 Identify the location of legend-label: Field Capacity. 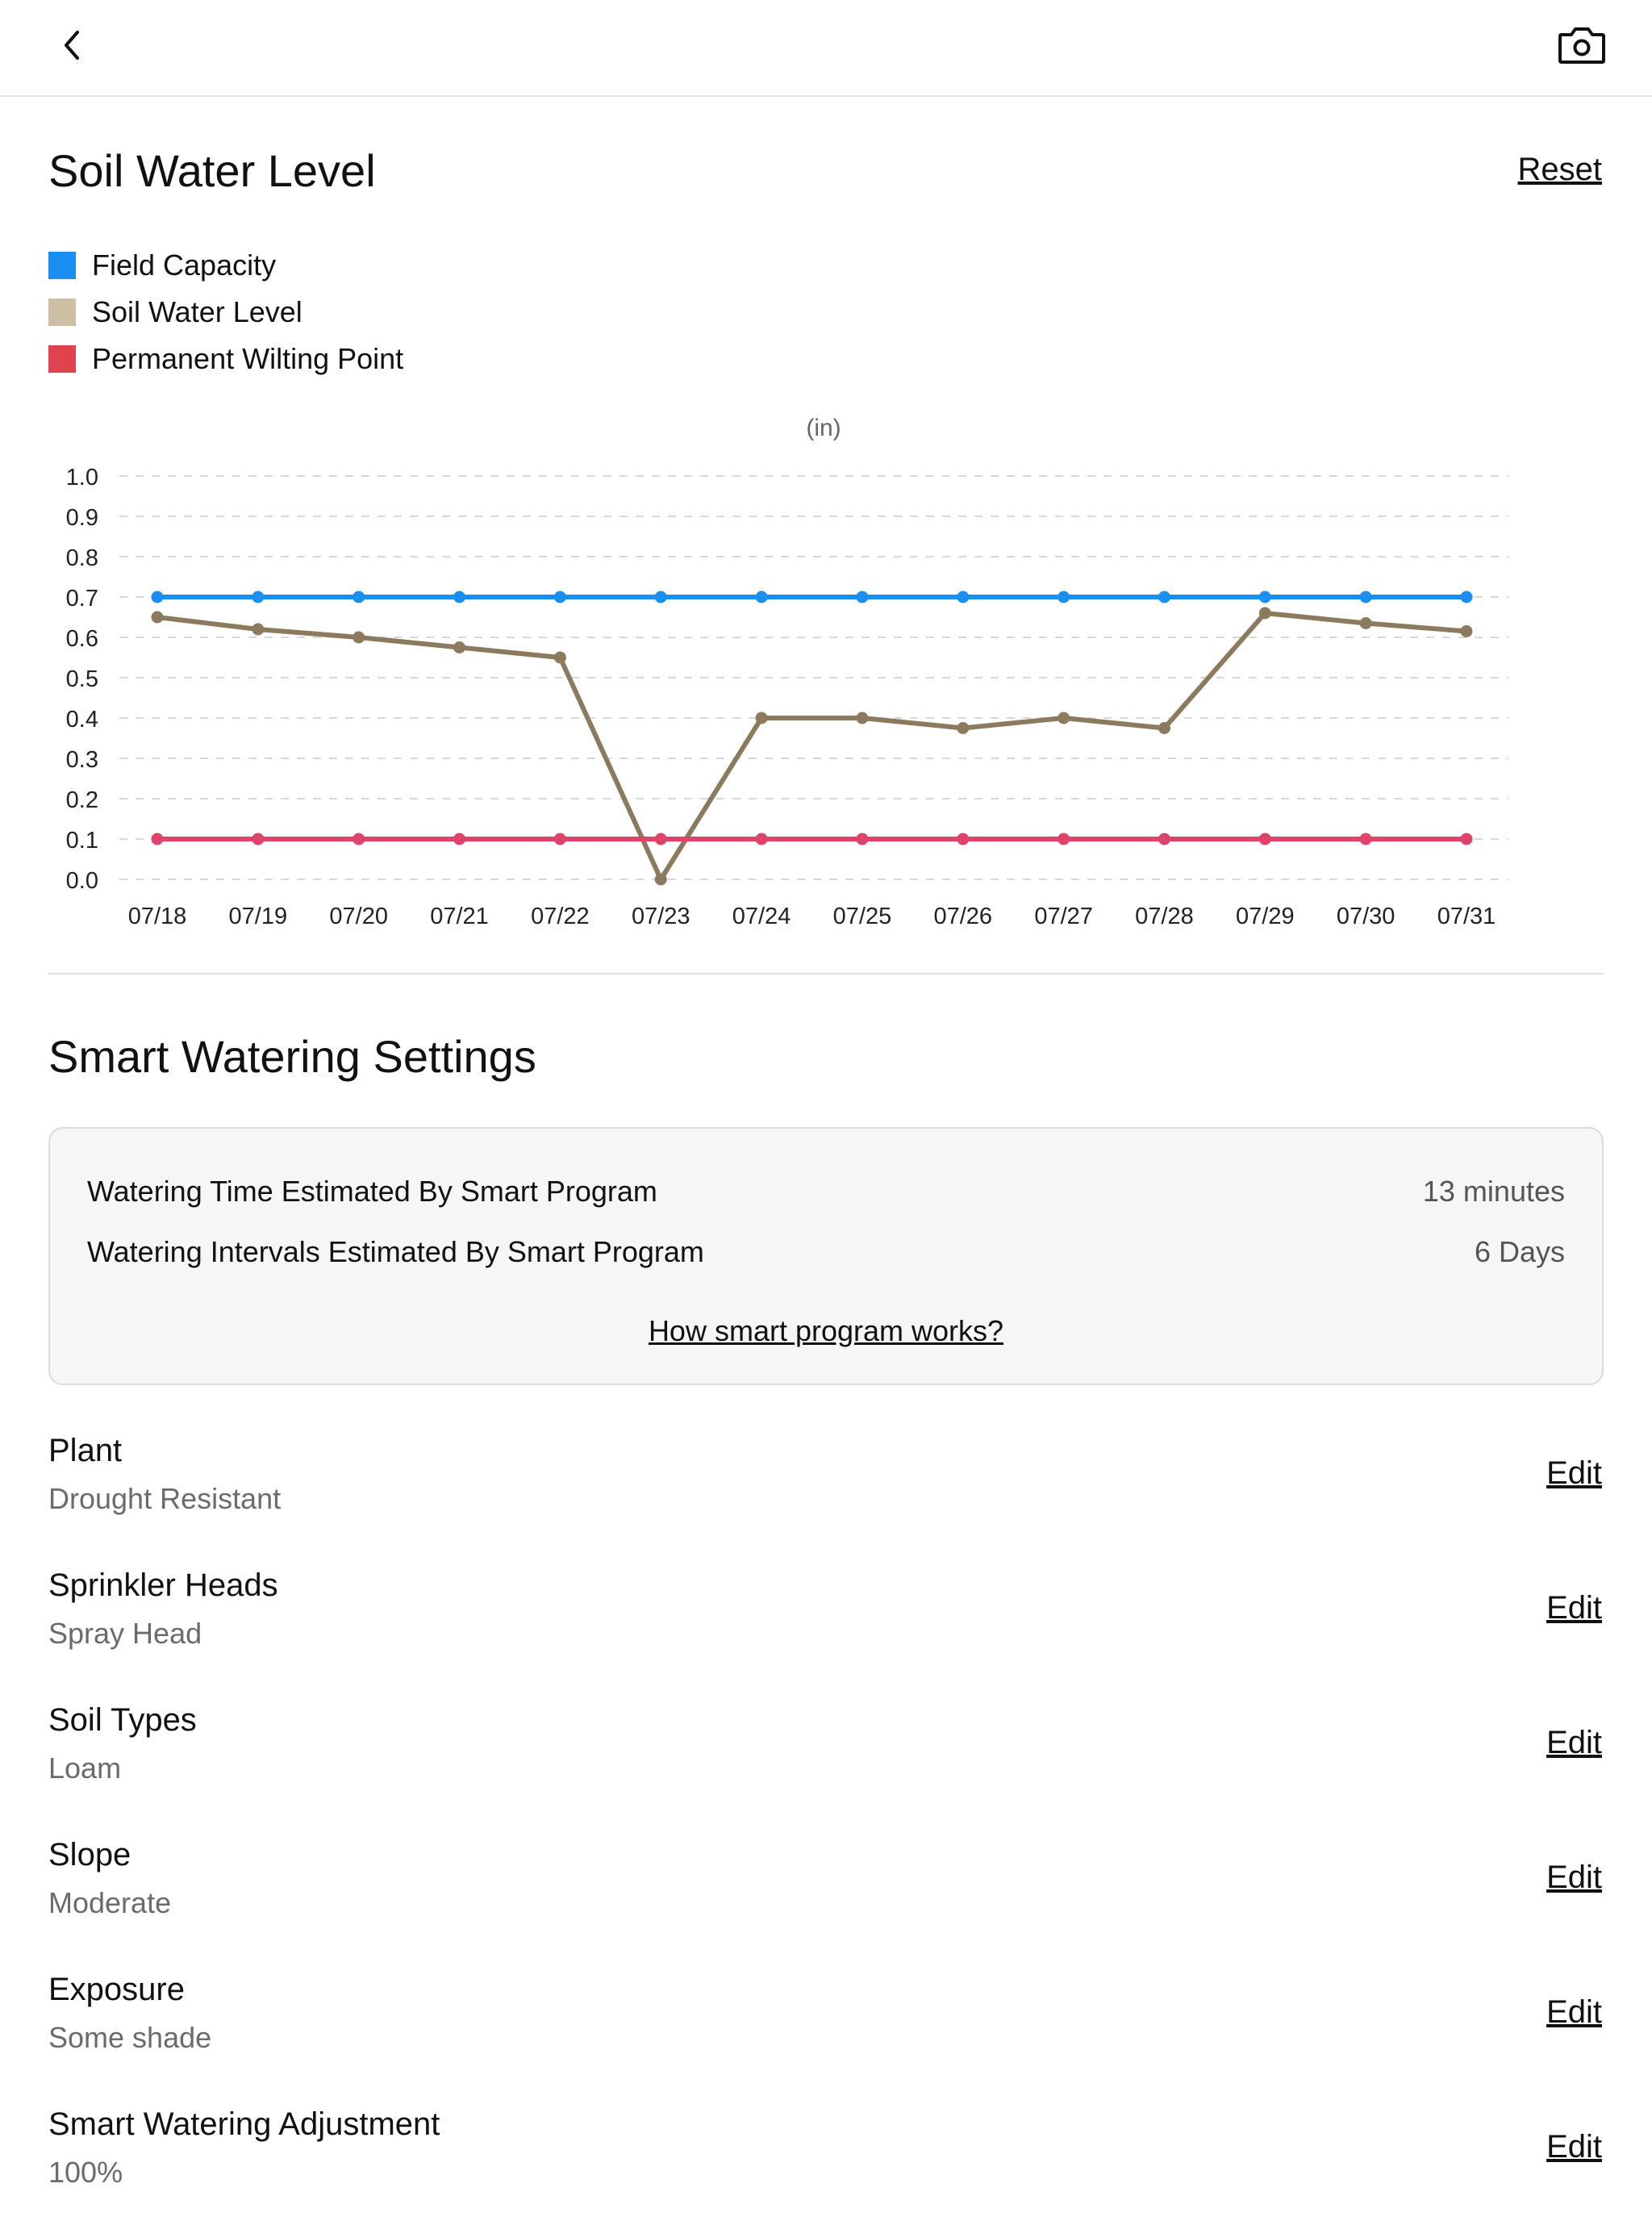
(184, 265).